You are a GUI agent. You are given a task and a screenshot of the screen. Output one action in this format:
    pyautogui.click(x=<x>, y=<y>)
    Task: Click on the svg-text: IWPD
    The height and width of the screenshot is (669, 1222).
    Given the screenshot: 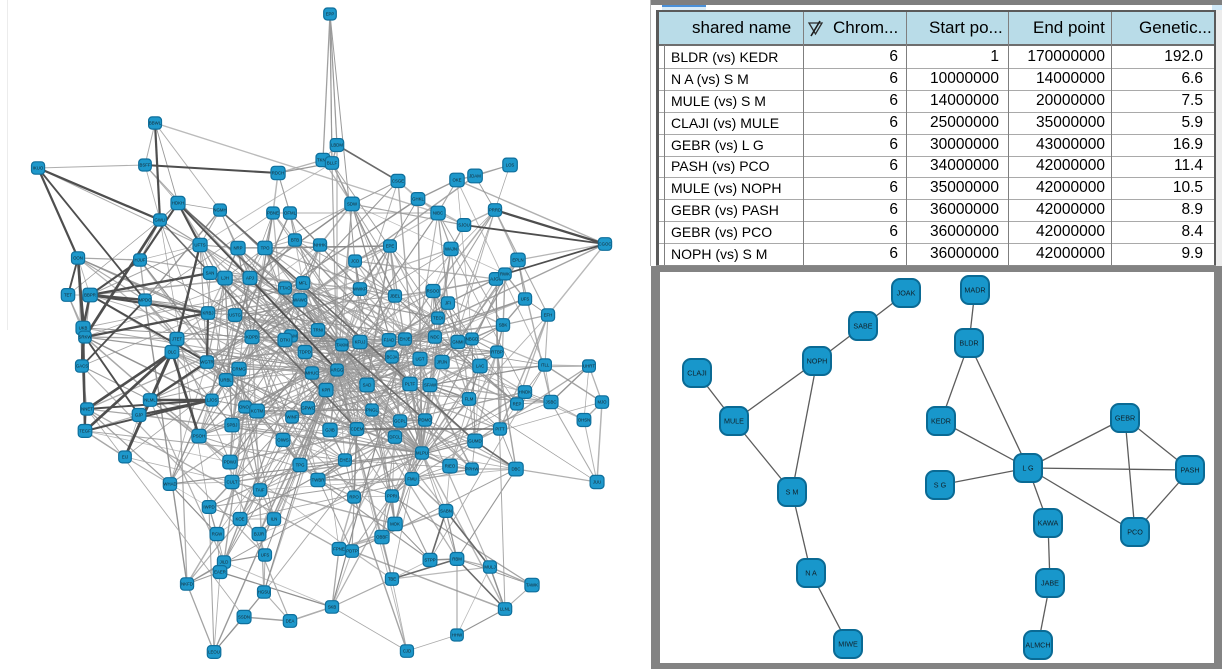 What is the action you would take?
    pyautogui.click(x=208, y=507)
    